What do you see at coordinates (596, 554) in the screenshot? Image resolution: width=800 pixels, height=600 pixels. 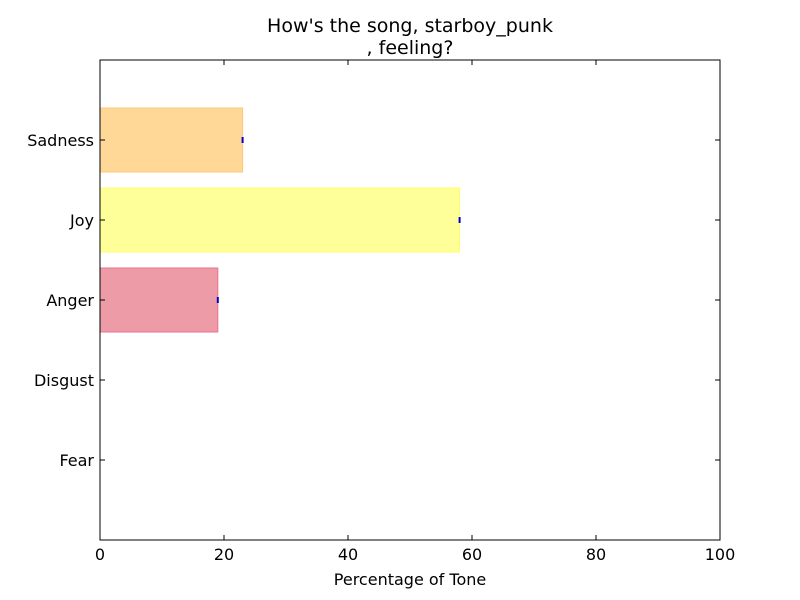 I see `x-tick-label-80: 80` at bounding box center [596, 554].